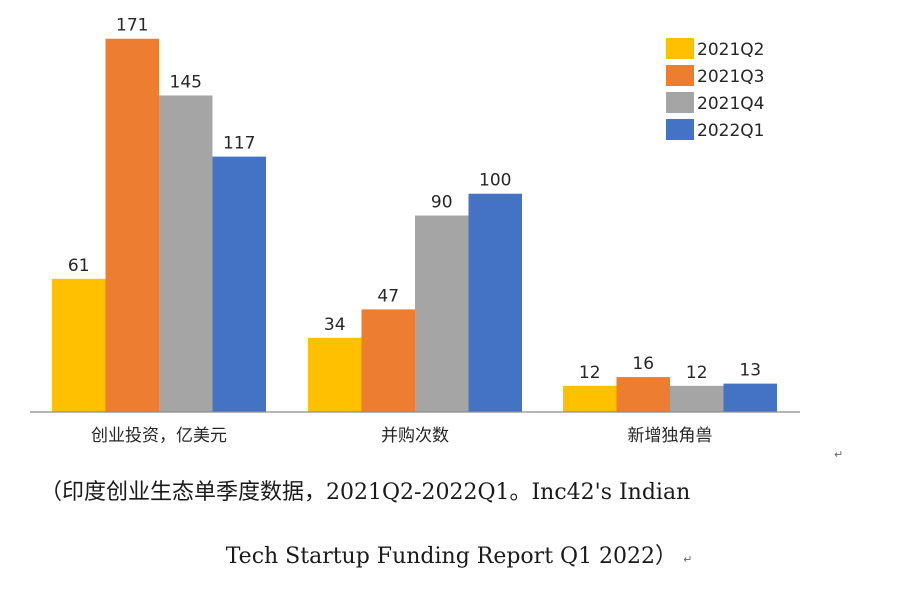 The height and width of the screenshot is (597, 918). Describe the element at coordinates (680, 48) in the screenshot. I see `legend-swatch-2021Q2` at that location.